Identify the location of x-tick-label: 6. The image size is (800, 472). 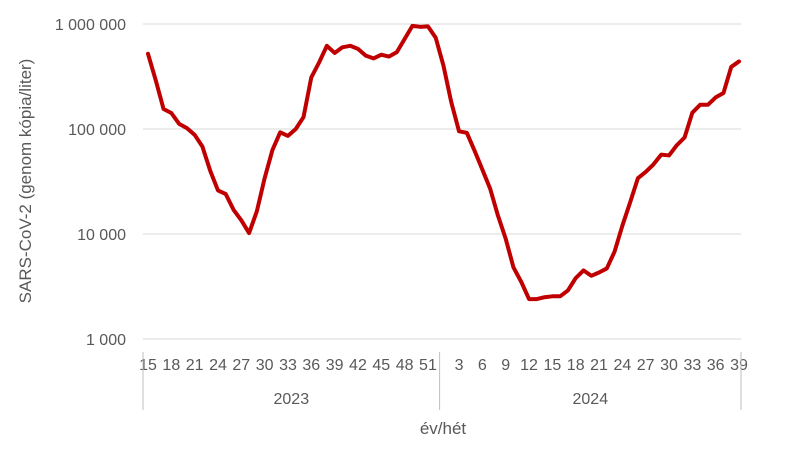
(482, 365).